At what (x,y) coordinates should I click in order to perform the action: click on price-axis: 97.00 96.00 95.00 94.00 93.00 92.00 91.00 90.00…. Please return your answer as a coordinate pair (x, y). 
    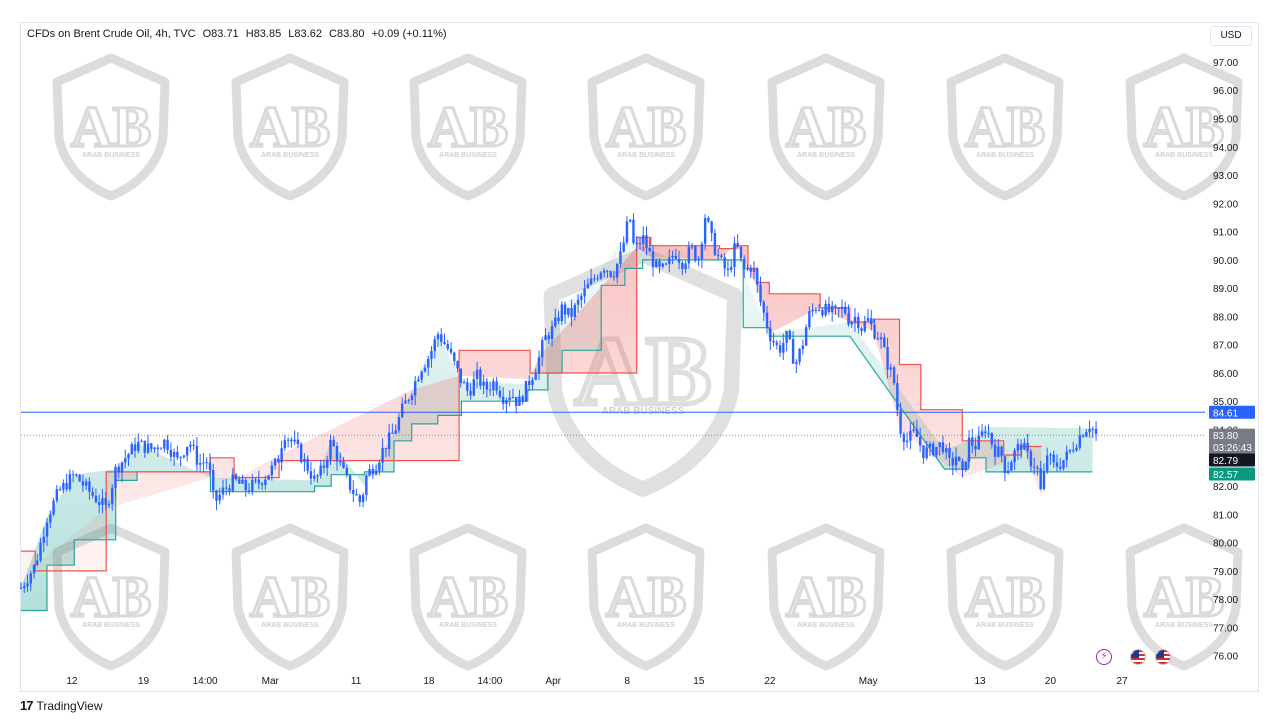
    Looking at the image, I should click on (1225, 360).